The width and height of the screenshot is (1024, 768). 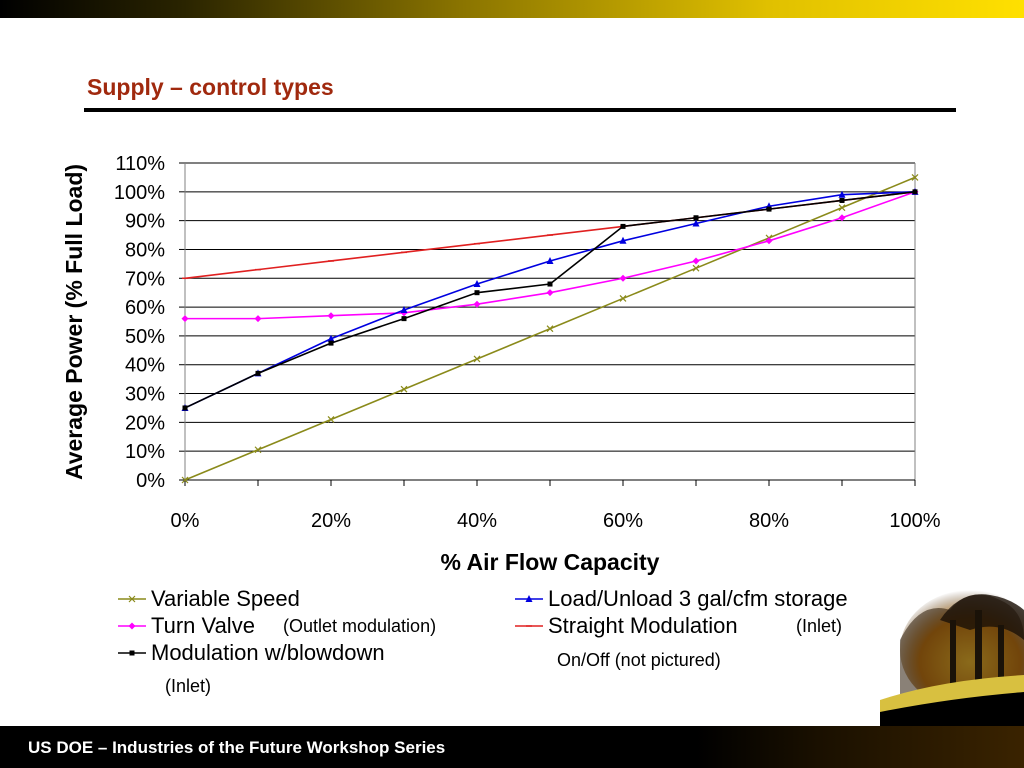 I want to click on legend-note-outlet-modulation: (Outlet modulation), so click(x=360, y=626).